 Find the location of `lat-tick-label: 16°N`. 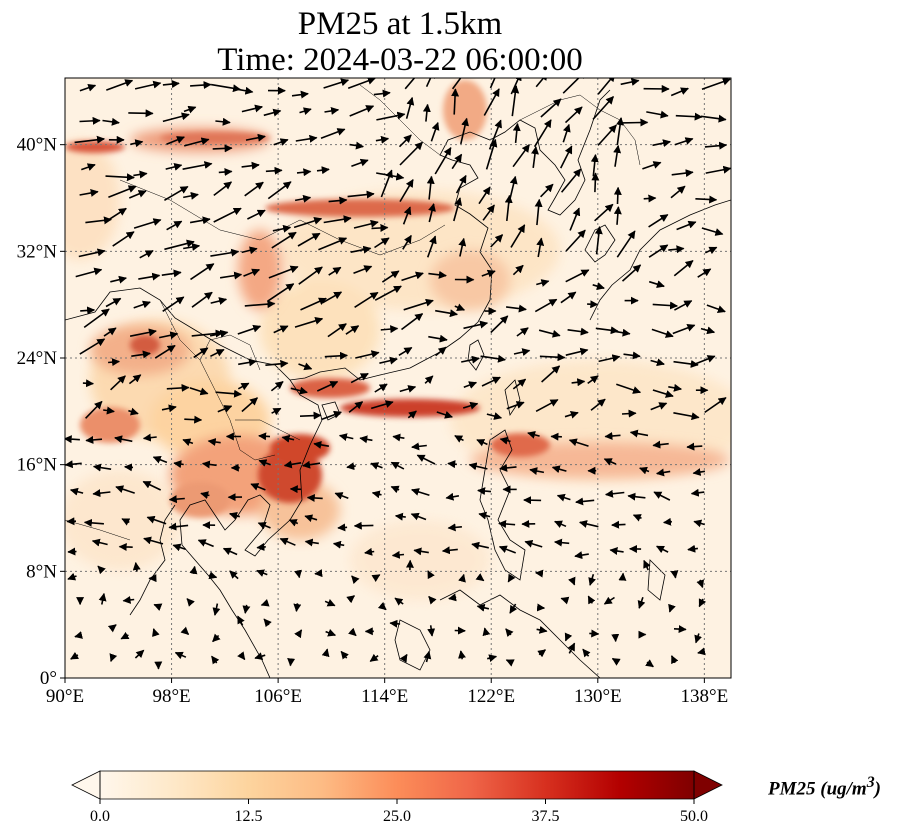

lat-tick-label: 16°N is located at coordinates (37, 465).